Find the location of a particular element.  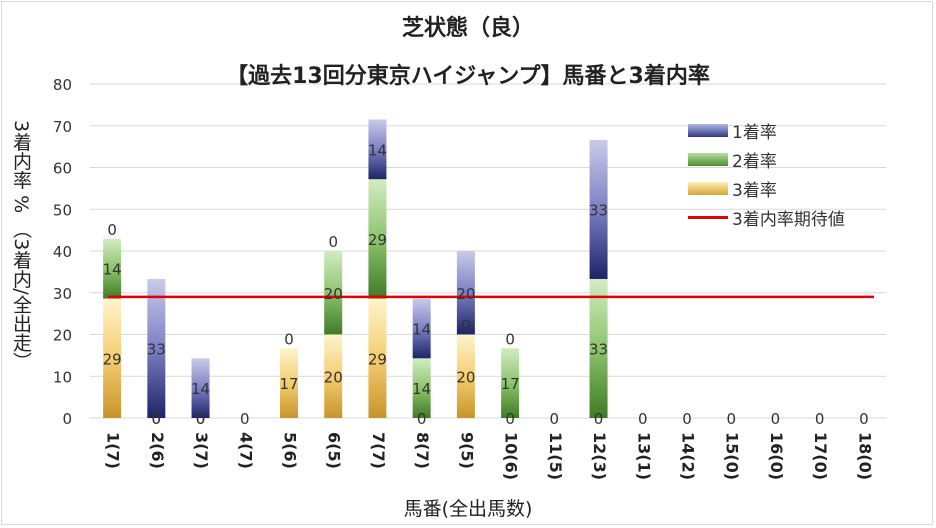

x-tick-label: 8(7) is located at coordinates (422, 450).